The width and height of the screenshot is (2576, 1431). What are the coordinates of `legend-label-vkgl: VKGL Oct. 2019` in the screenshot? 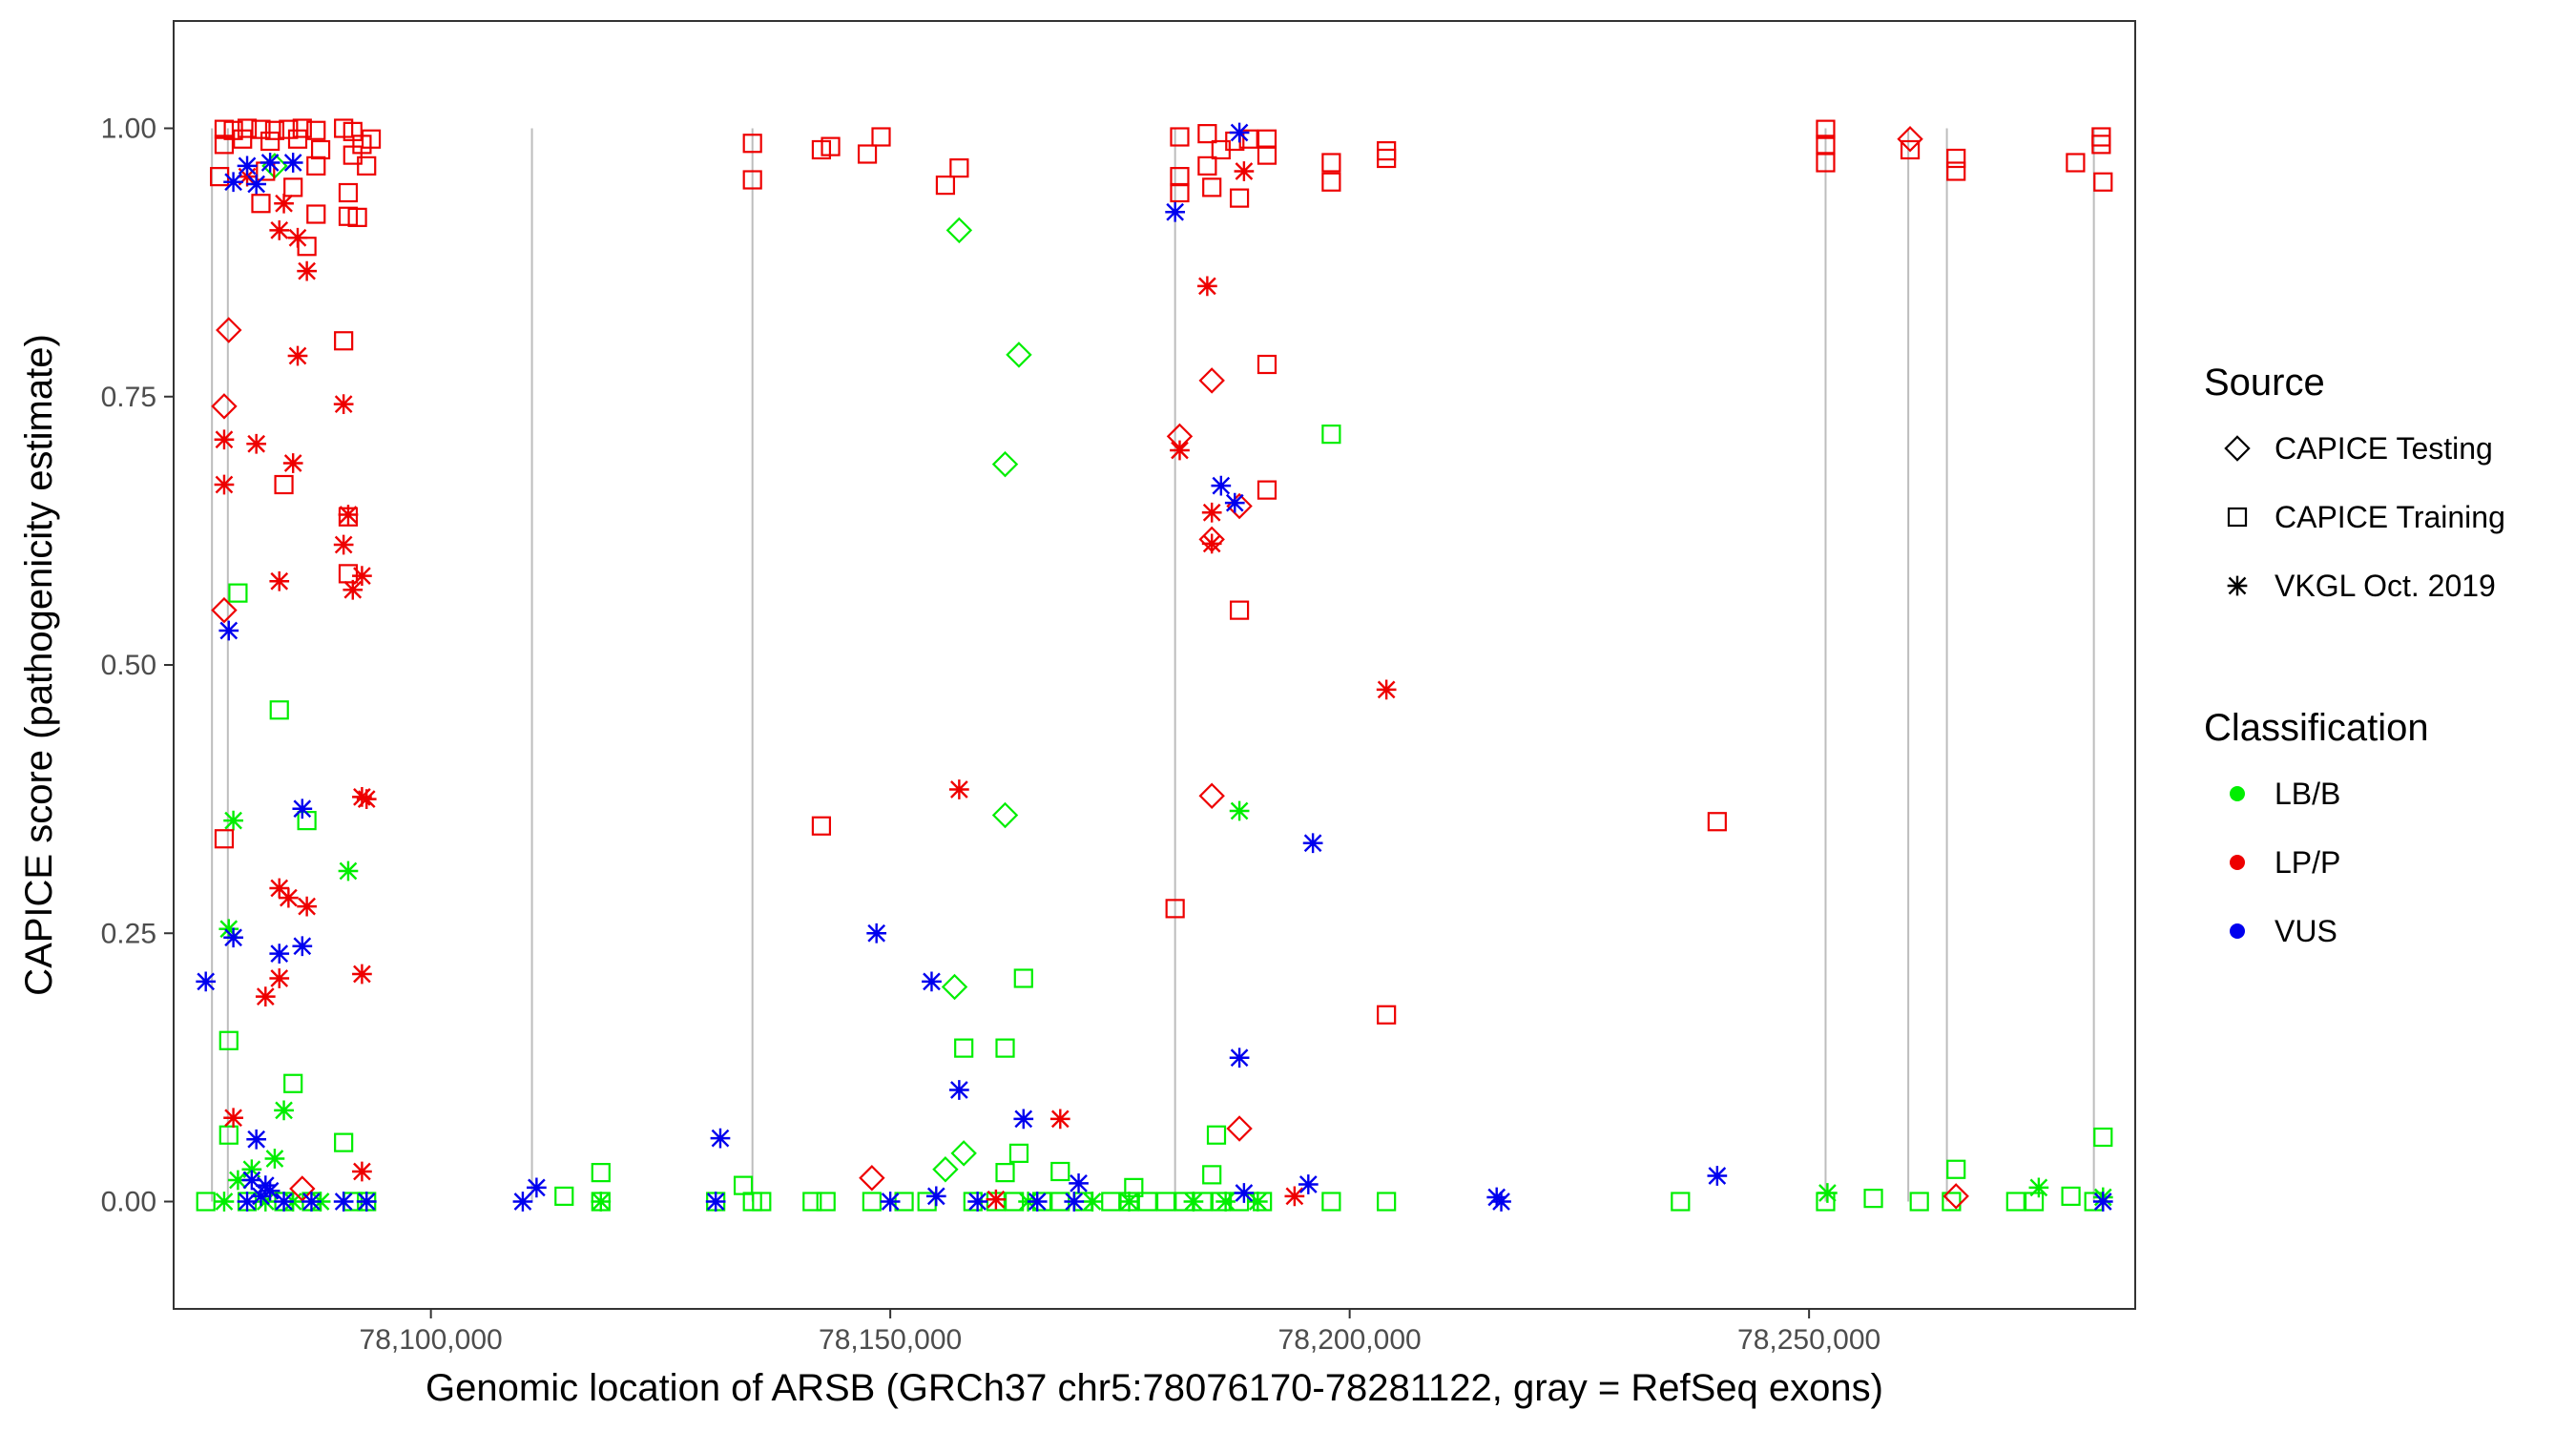 It's located at (2385, 586).